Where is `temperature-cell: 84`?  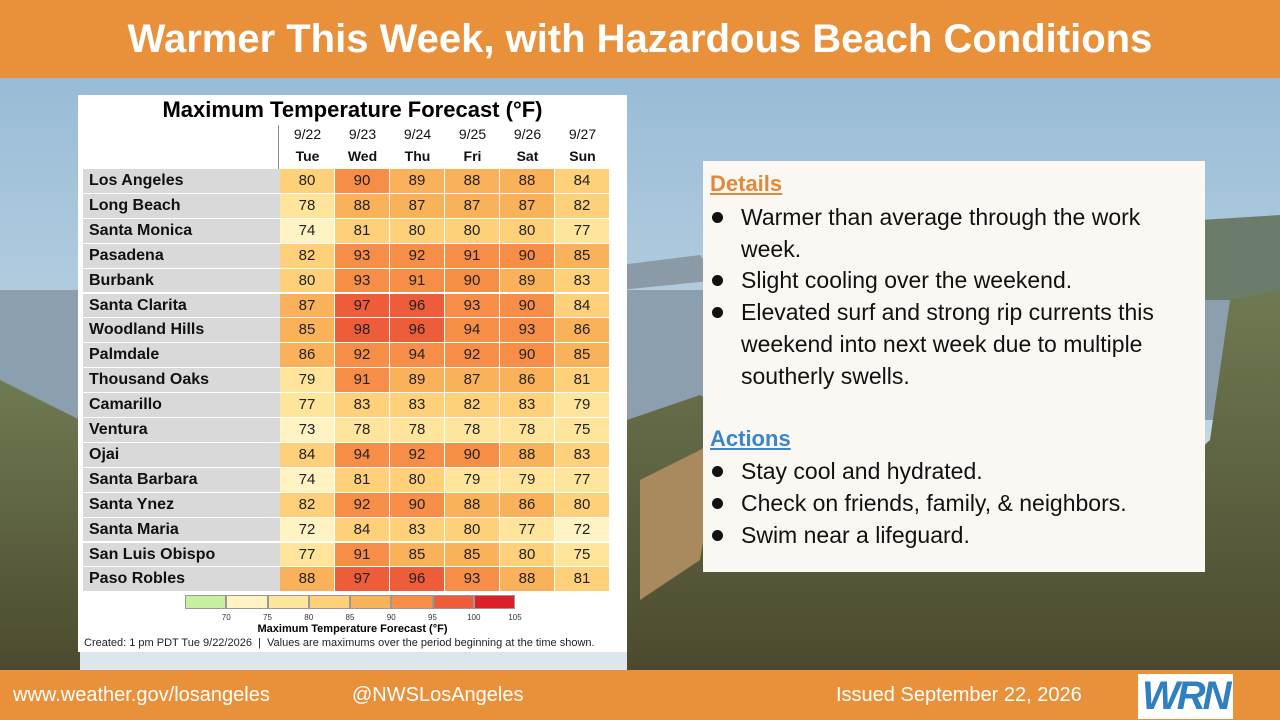
temperature-cell: 84 is located at coordinates (582, 306).